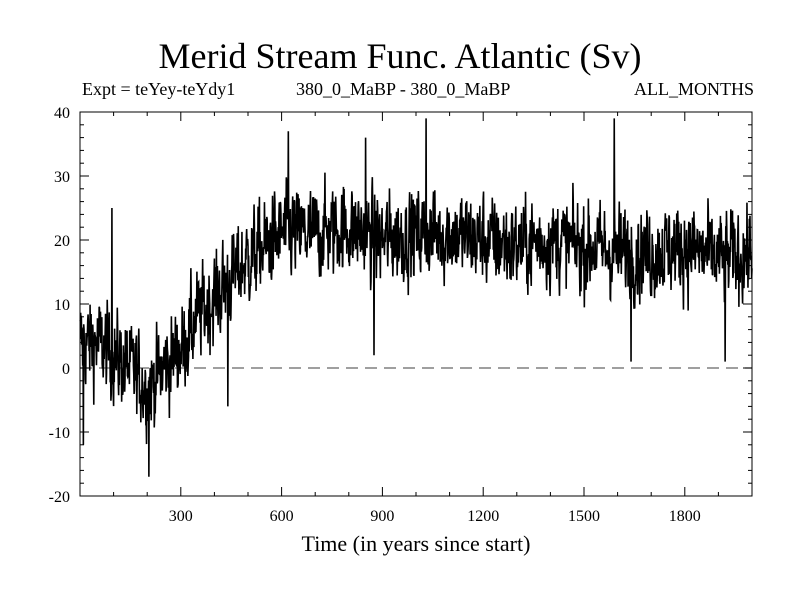 The image size is (800, 600). Describe the element at coordinates (483, 516) in the screenshot. I see `x-tick-label: 1200` at that location.